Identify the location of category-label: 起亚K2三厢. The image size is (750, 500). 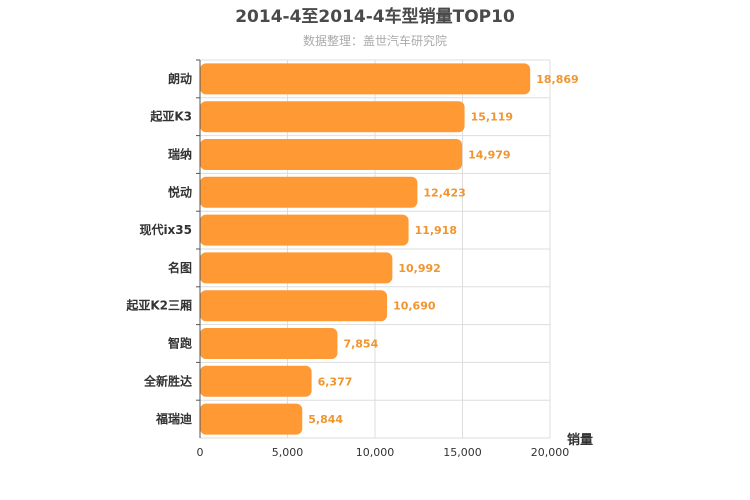
(158, 305).